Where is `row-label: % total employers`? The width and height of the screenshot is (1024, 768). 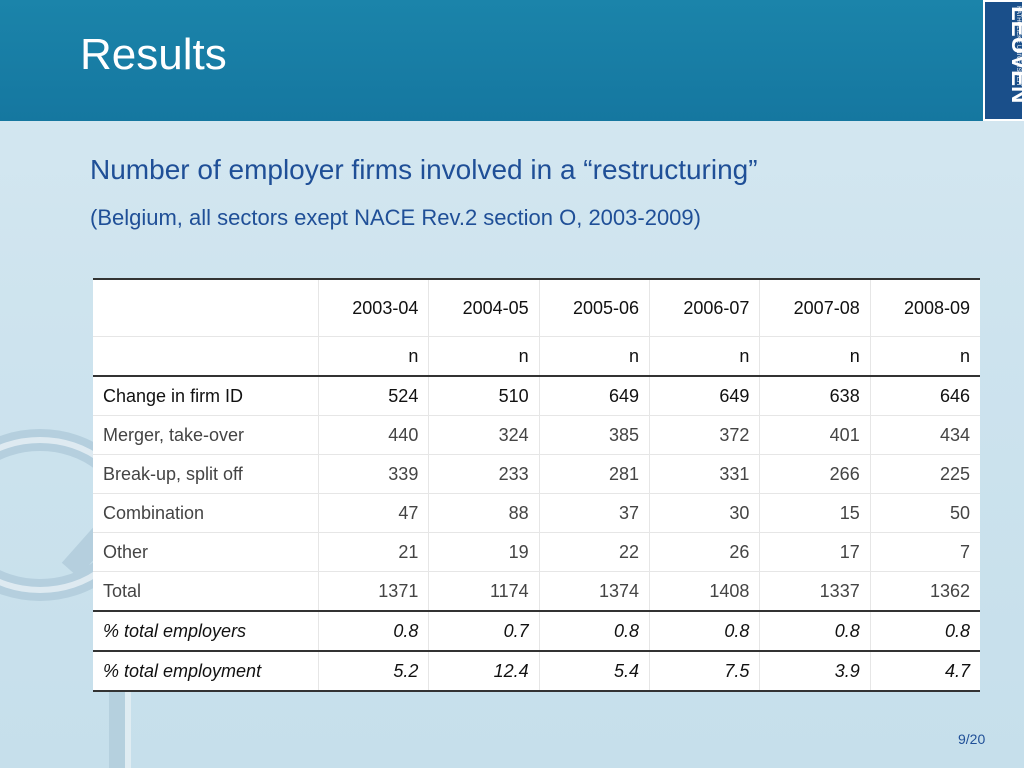
row-label: % total employers is located at coordinates (206, 631).